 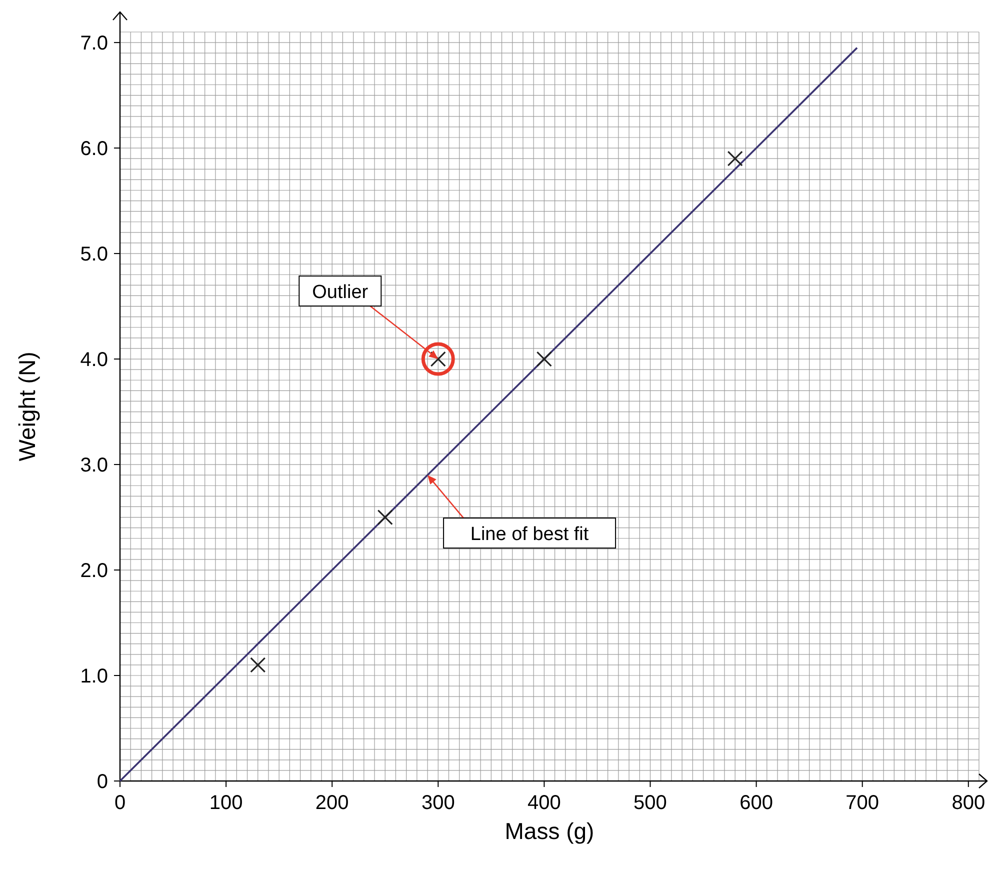 What do you see at coordinates (863, 803) in the screenshot?
I see `x-tick-label: 700` at bounding box center [863, 803].